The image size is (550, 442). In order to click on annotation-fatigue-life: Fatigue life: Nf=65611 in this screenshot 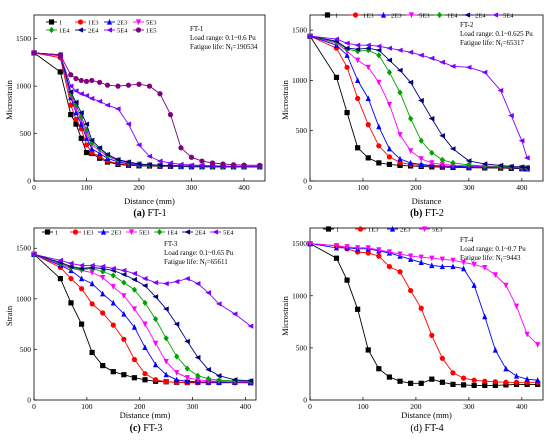, I will do `click(196, 263)`.